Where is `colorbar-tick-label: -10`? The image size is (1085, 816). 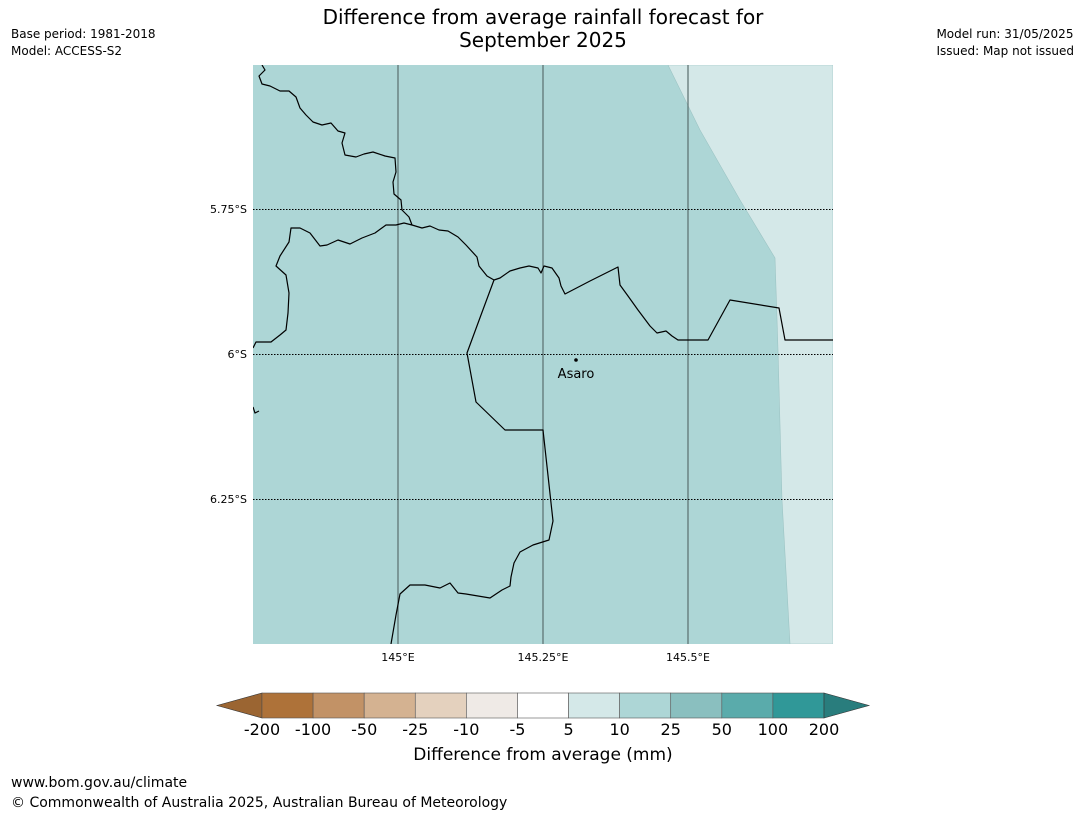
colorbar-tick-label: -10 is located at coordinates (466, 729).